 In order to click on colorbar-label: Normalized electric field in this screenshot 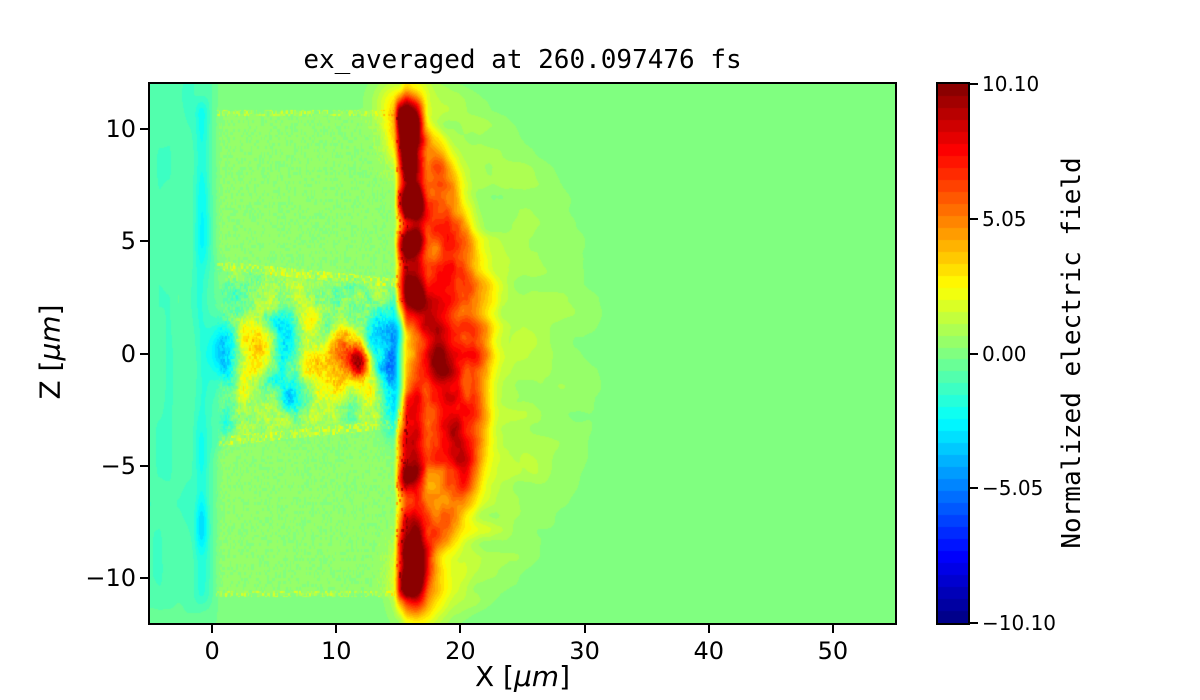, I will do `click(1072, 353)`.